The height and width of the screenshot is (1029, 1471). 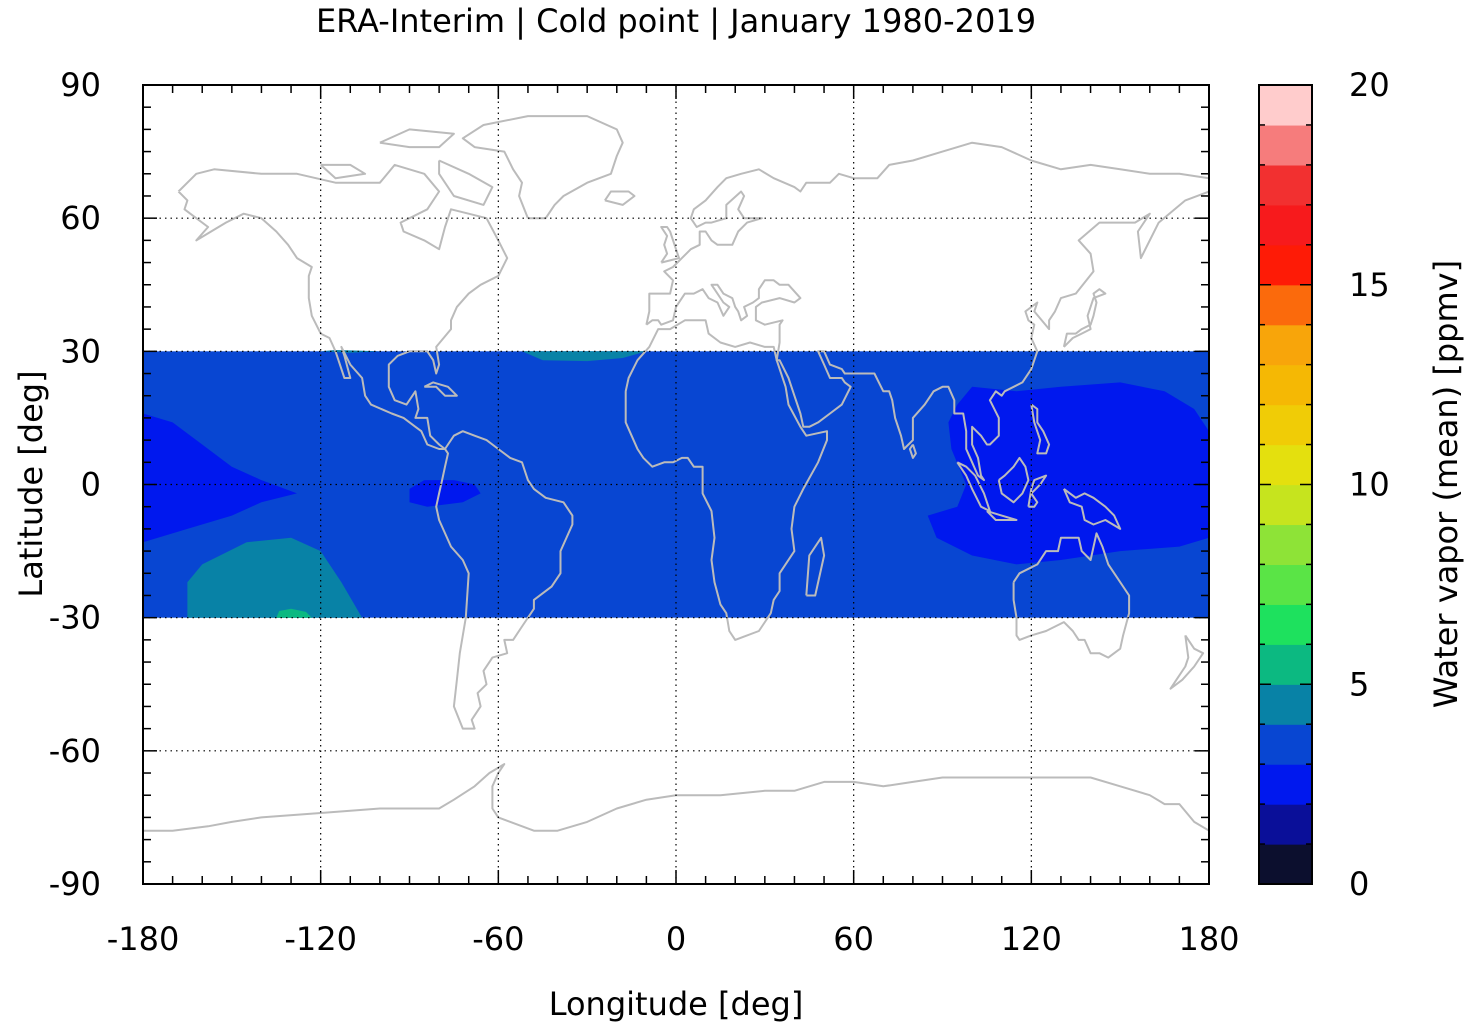 What do you see at coordinates (584, 356) in the screenshot?
I see `north-africa-high` at bounding box center [584, 356].